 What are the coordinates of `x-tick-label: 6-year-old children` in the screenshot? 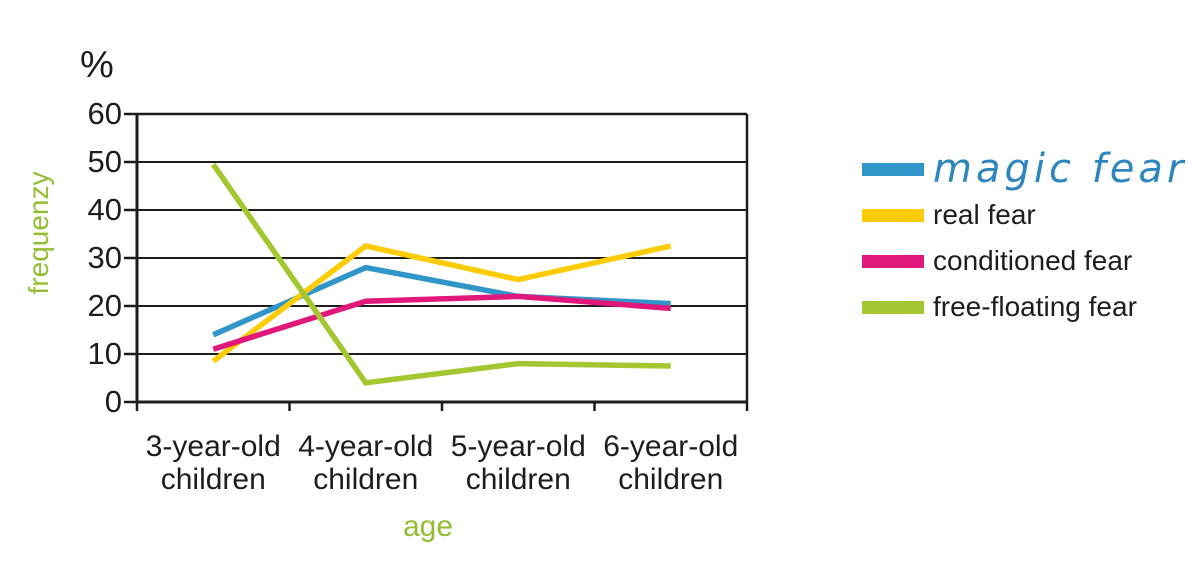 It's located at (671, 463).